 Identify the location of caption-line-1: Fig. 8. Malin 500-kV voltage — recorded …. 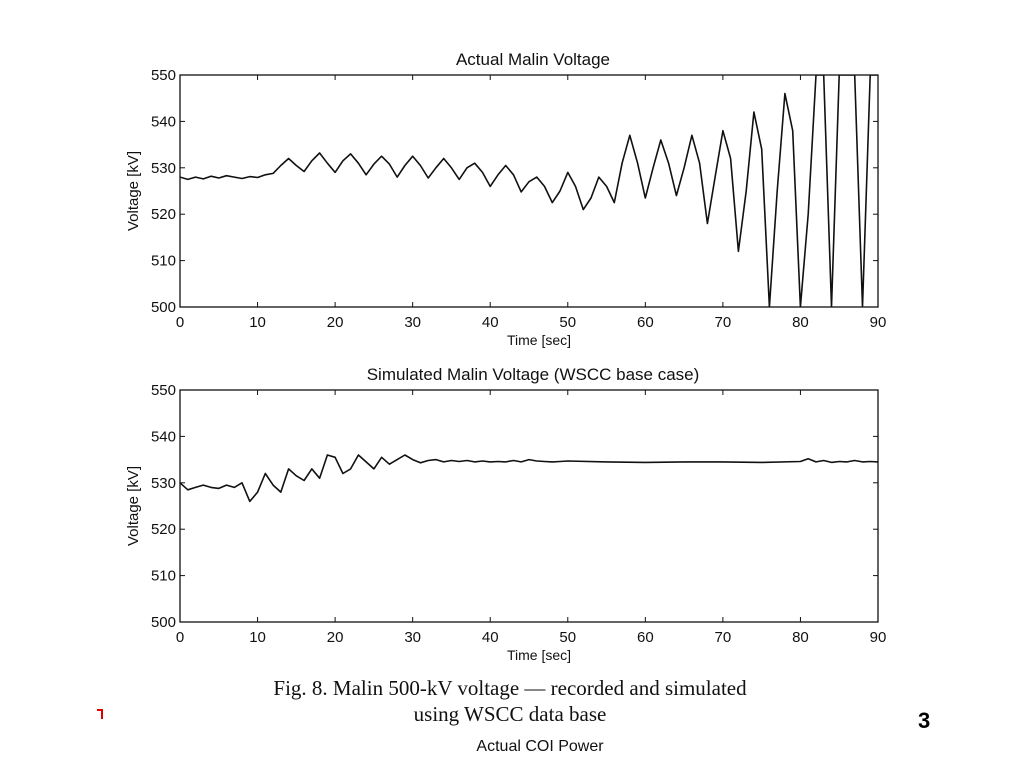
(510, 688).